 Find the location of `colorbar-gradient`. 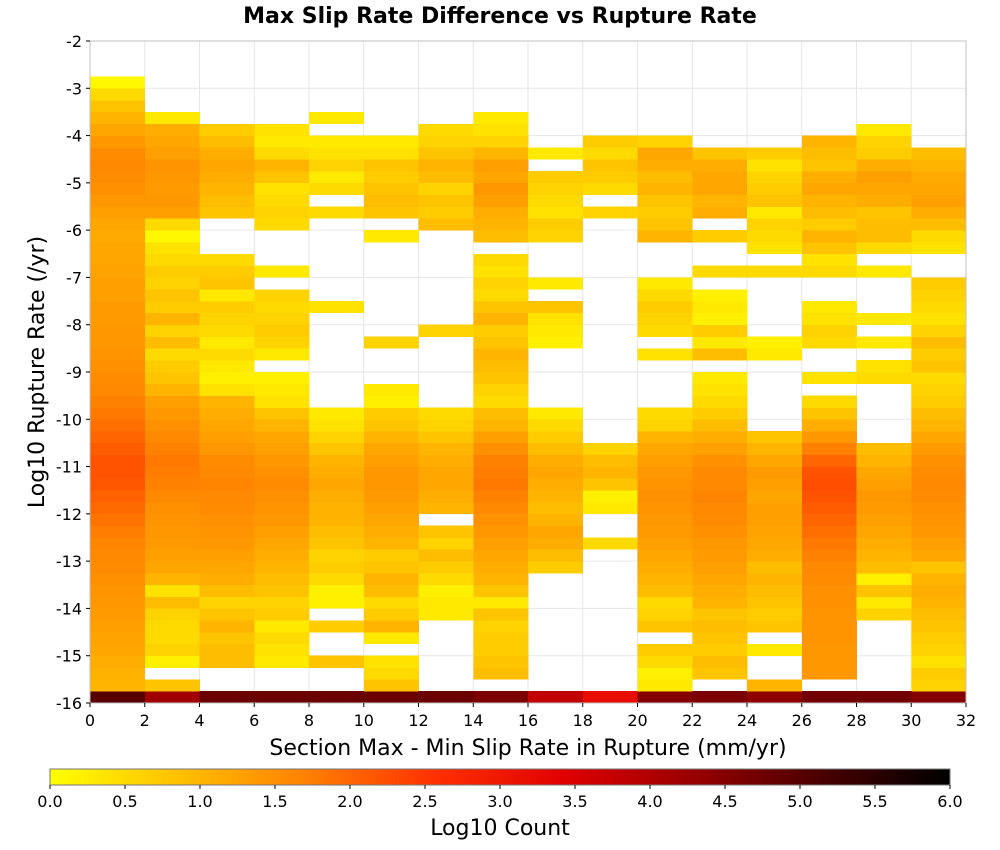

colorbar-gradient is located at coordinates (500, 777).